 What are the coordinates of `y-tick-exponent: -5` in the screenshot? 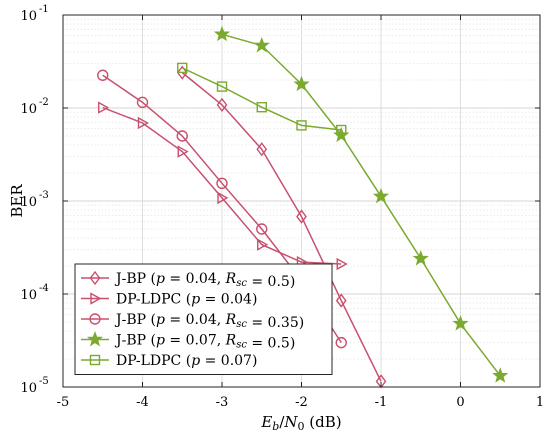 It's located at (44, 381).